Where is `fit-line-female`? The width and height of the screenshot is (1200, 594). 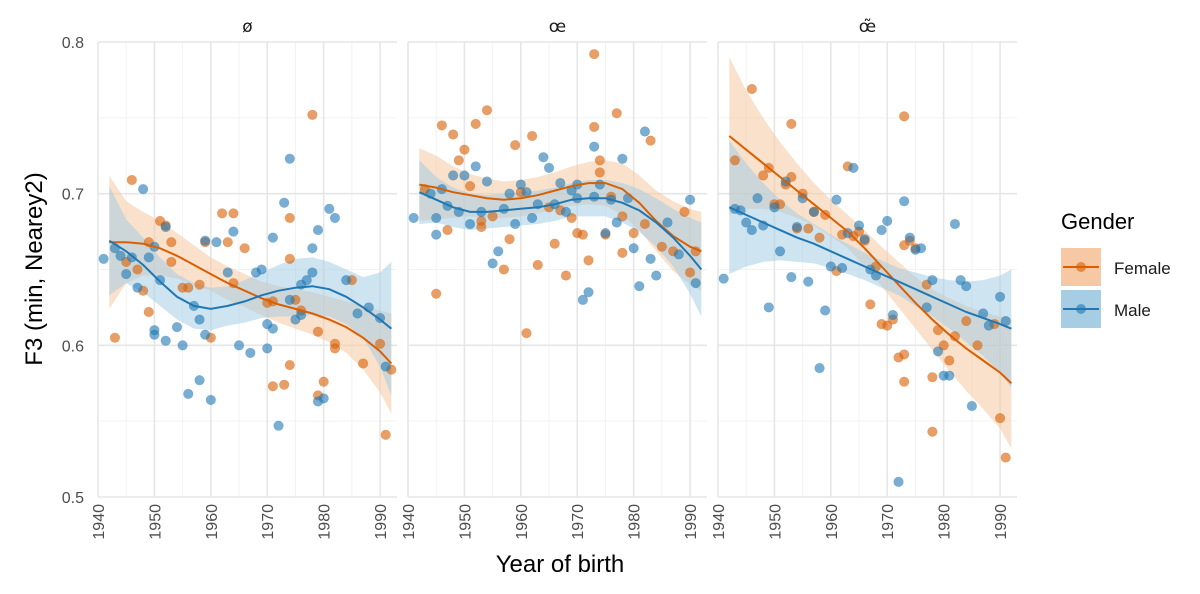 fit-line-female is located at coordinates (870, 260).